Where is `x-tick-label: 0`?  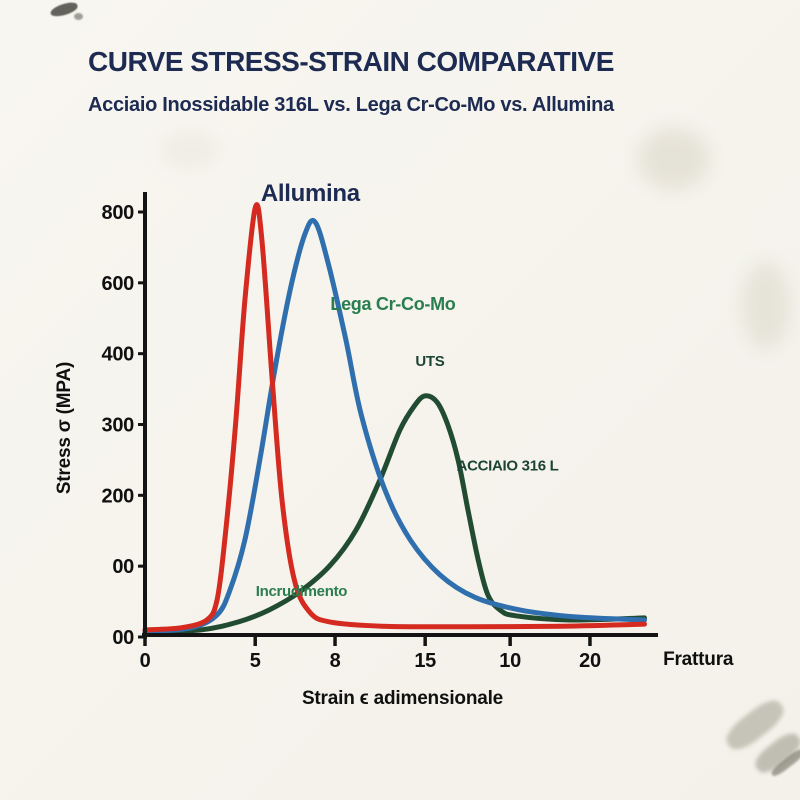 x-tick-label: 0 is located at coordinates (145, 661).